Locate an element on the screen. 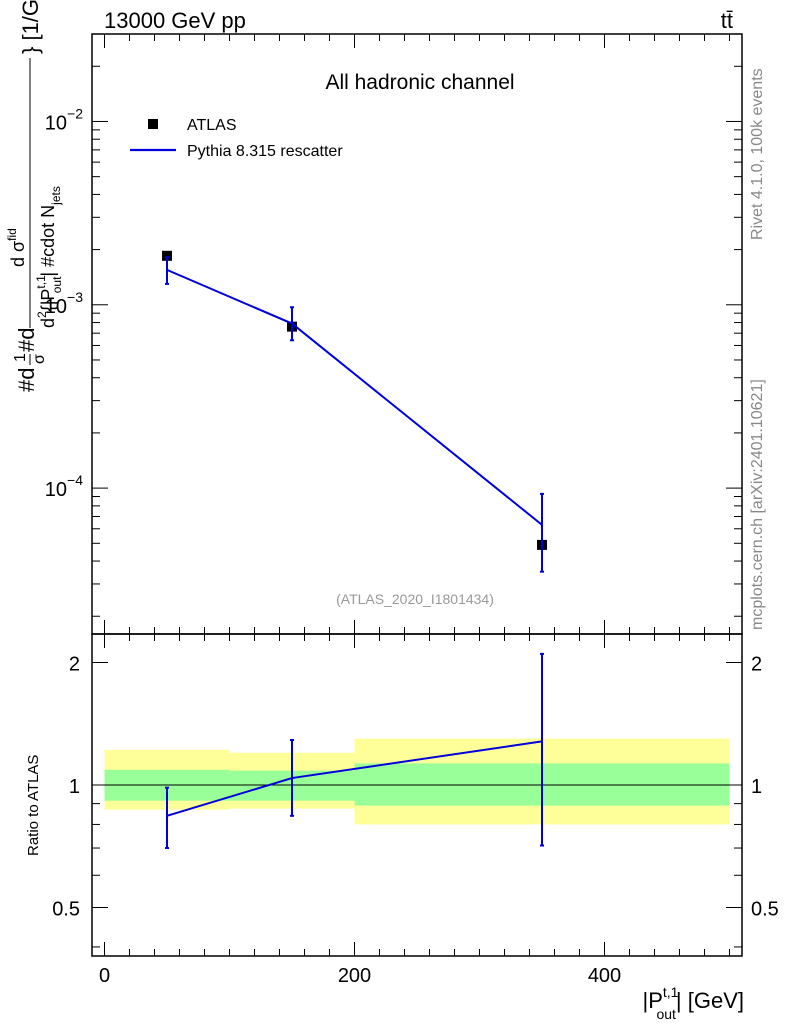  ylabel-frac-c: σ is located at coordinates (39, 359).